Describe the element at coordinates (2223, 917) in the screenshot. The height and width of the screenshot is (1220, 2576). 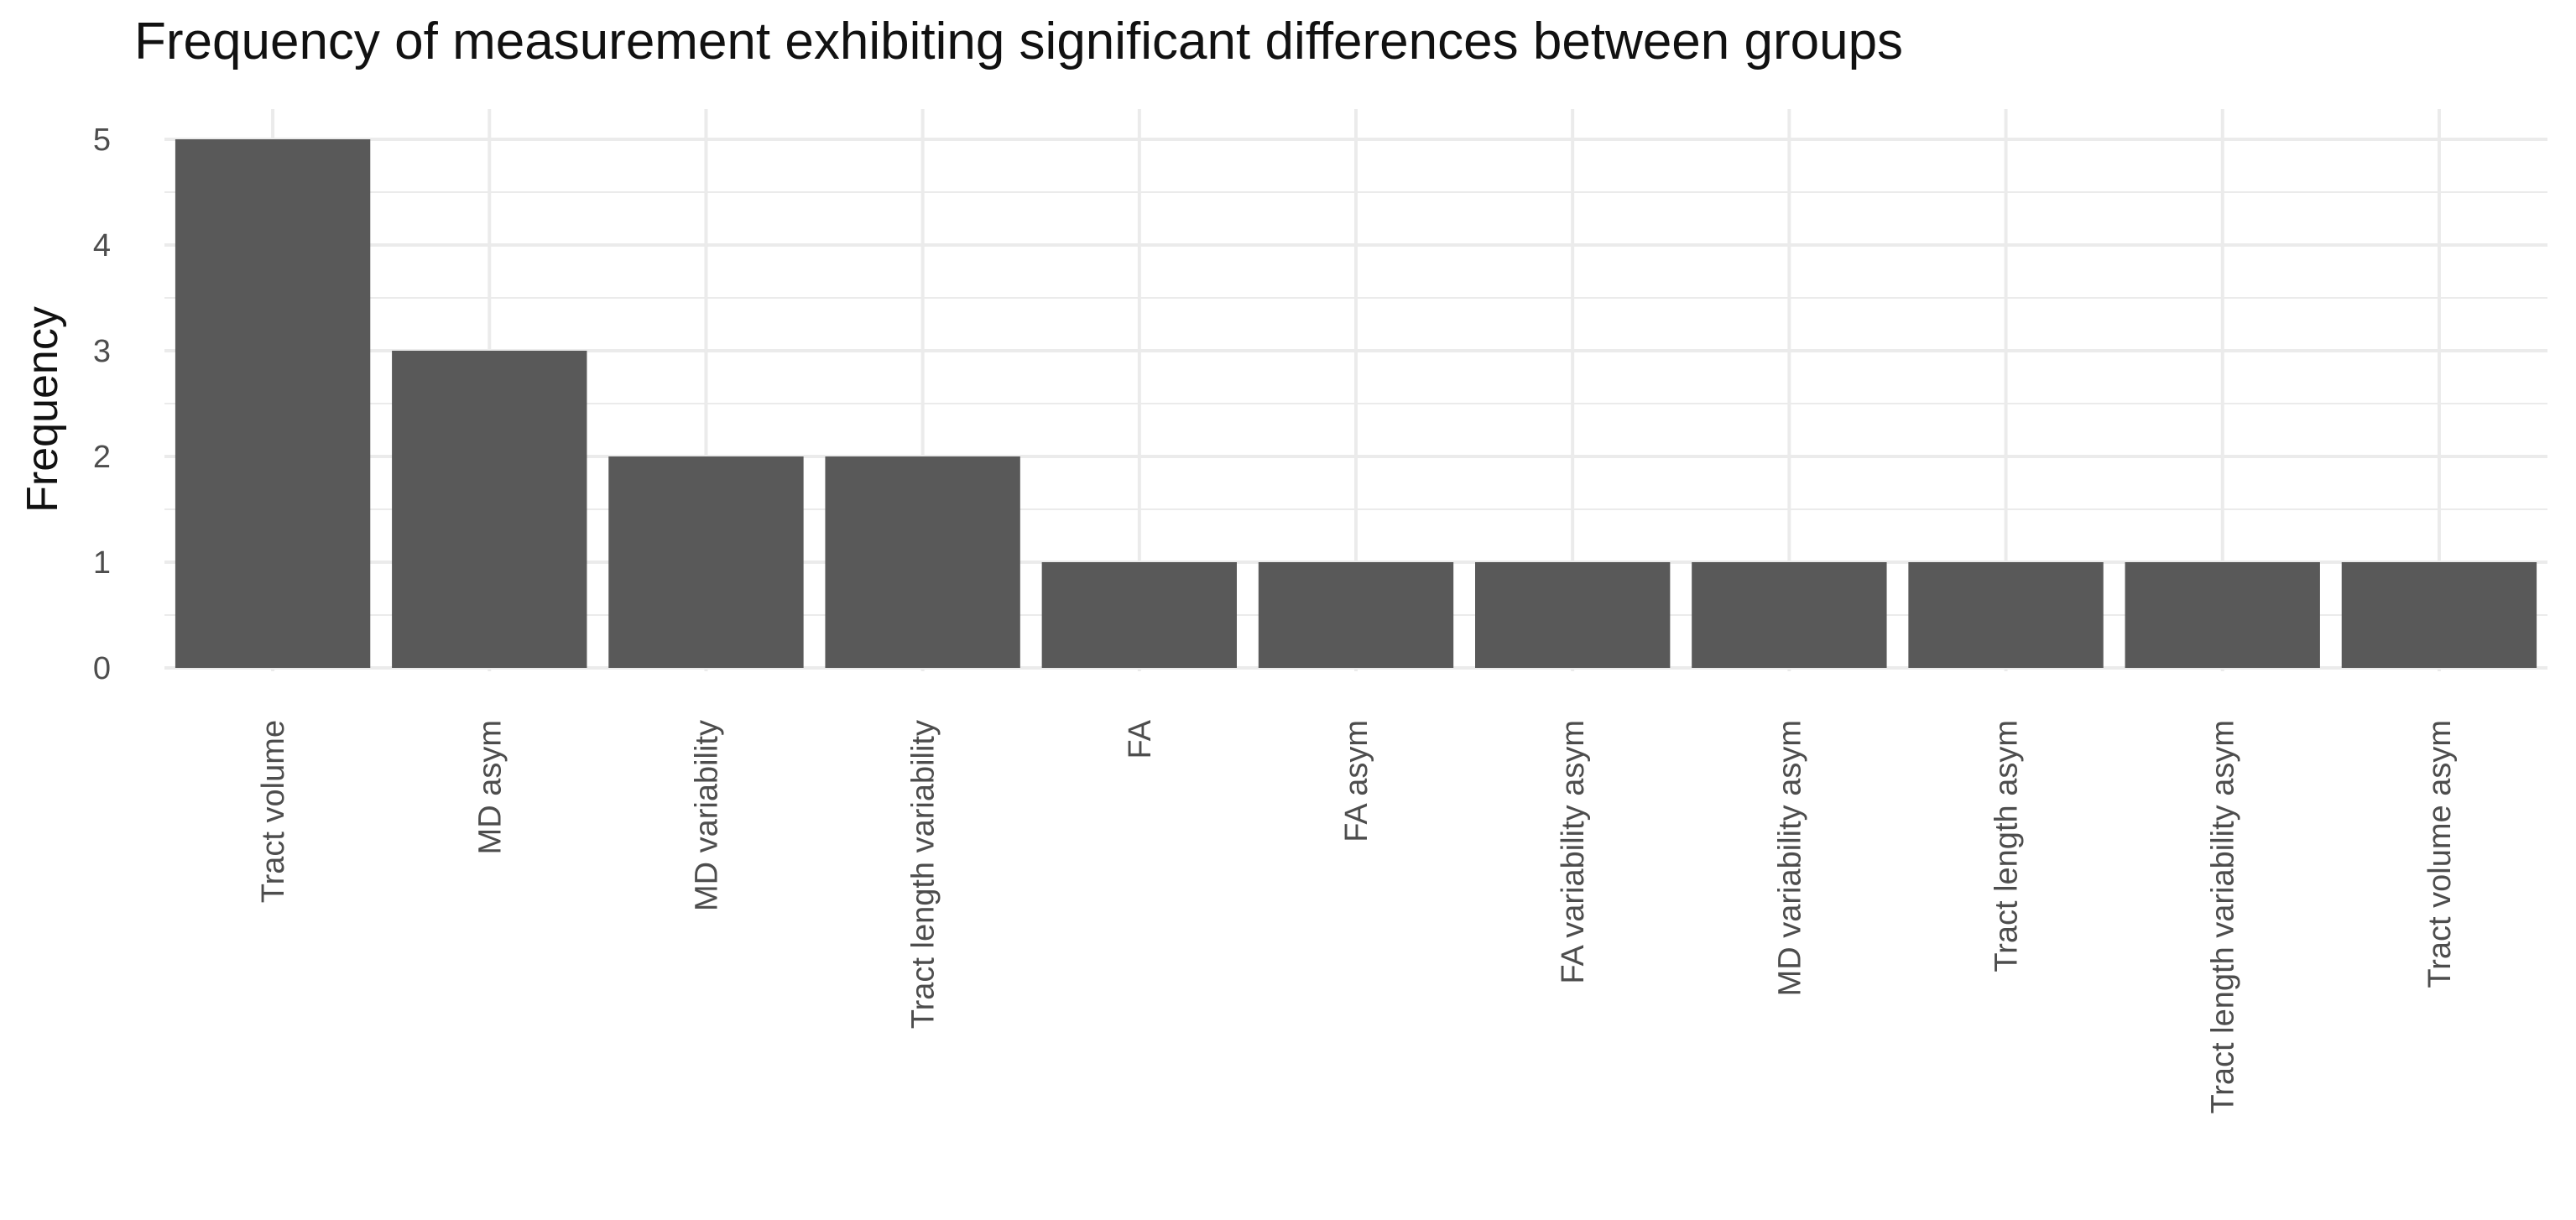
I see `x-tick-label: Tract length variability asym` at that location.